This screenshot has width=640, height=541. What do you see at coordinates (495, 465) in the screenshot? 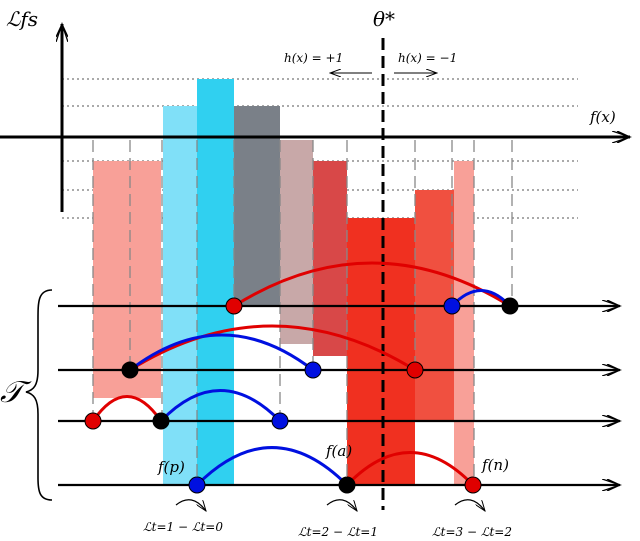
I see `anchor-n-label: f(n)` at bounding box center [495, 465].